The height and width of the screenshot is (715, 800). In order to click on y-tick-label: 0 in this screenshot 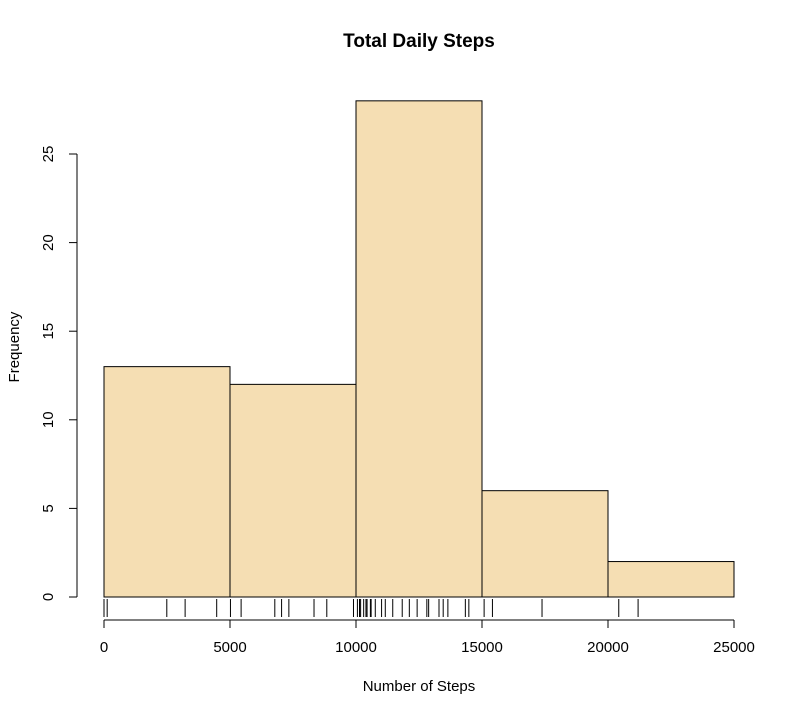, I will do `click(48, 597)`.